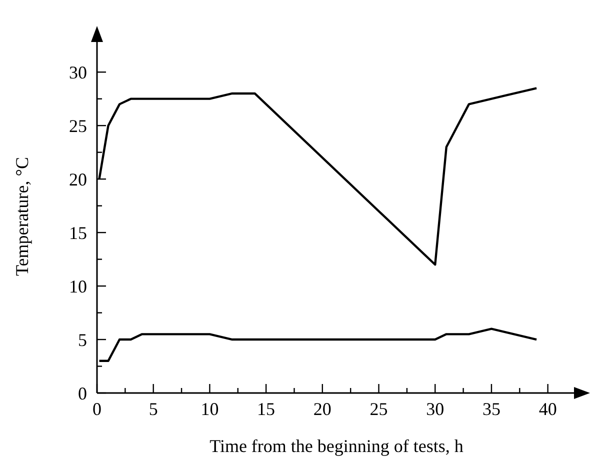 This screenshot has width=606, height=462. Describe the element at coordinates (78, 179) in the screenshot. I see `y-tick-label: 20` at that location.